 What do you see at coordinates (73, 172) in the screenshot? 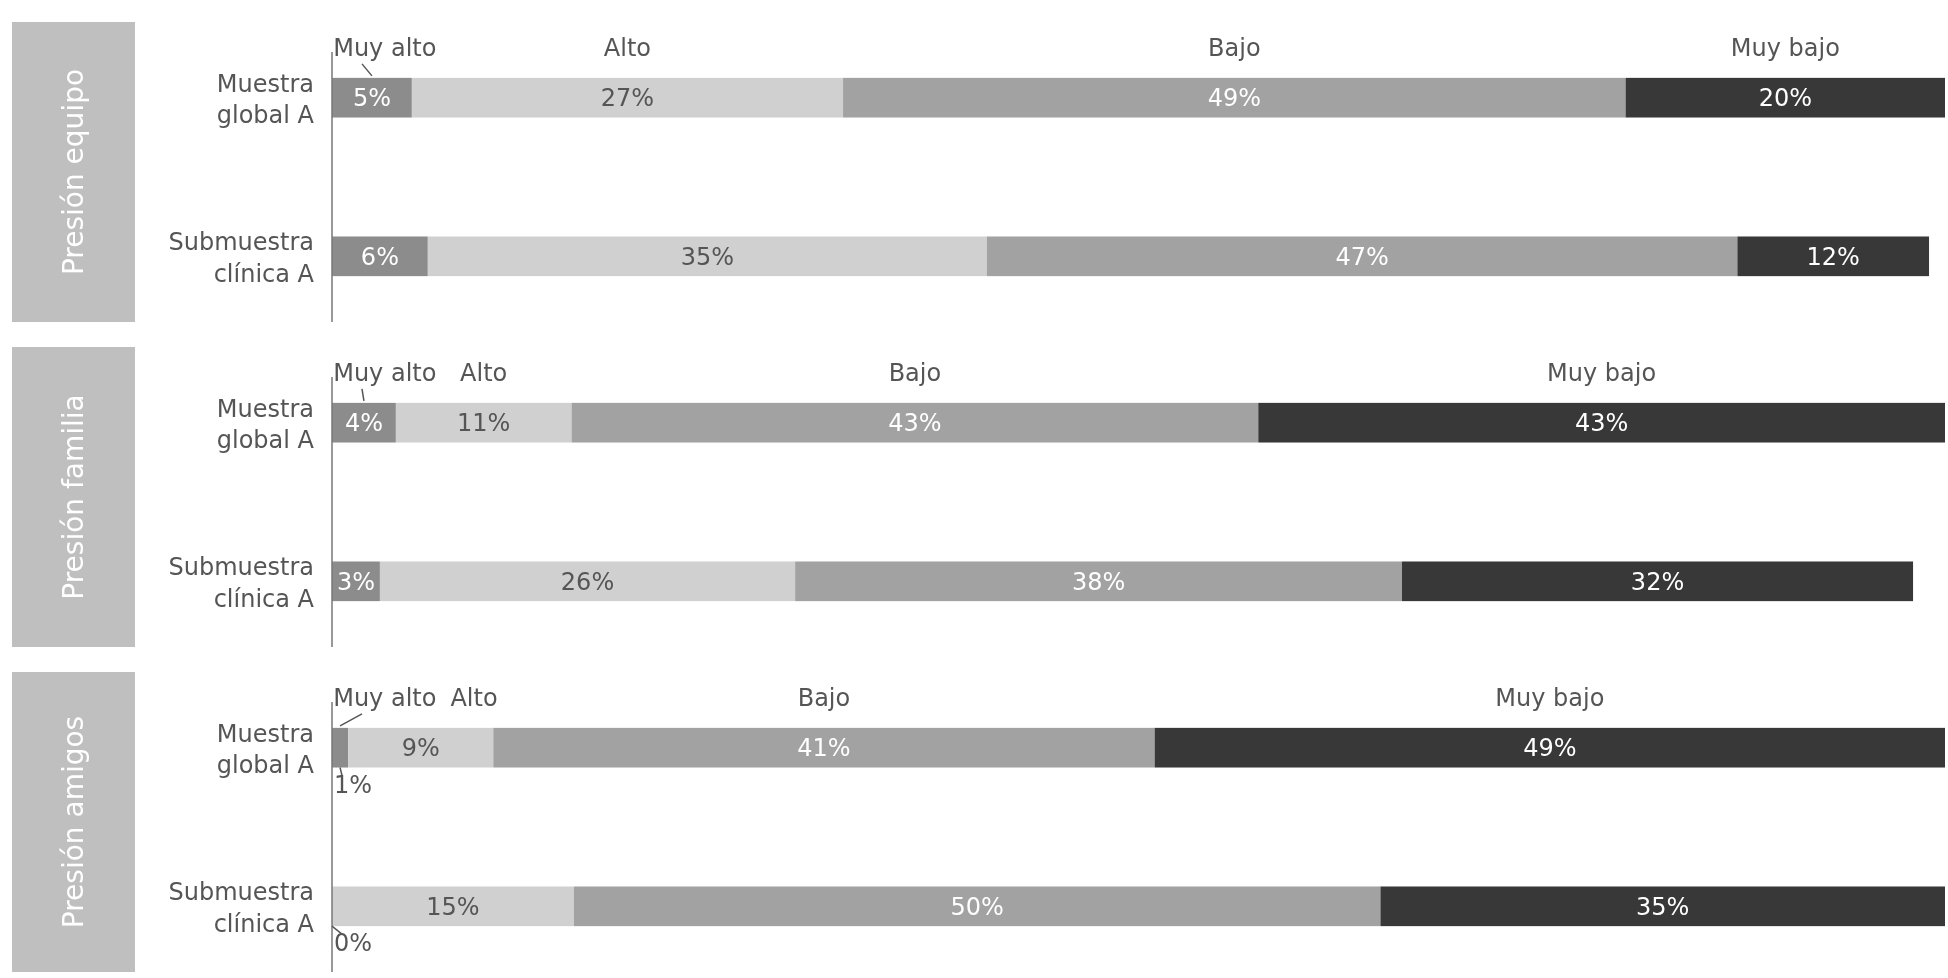
I see `text: Presión equipo` at bounding box center [73, 172].